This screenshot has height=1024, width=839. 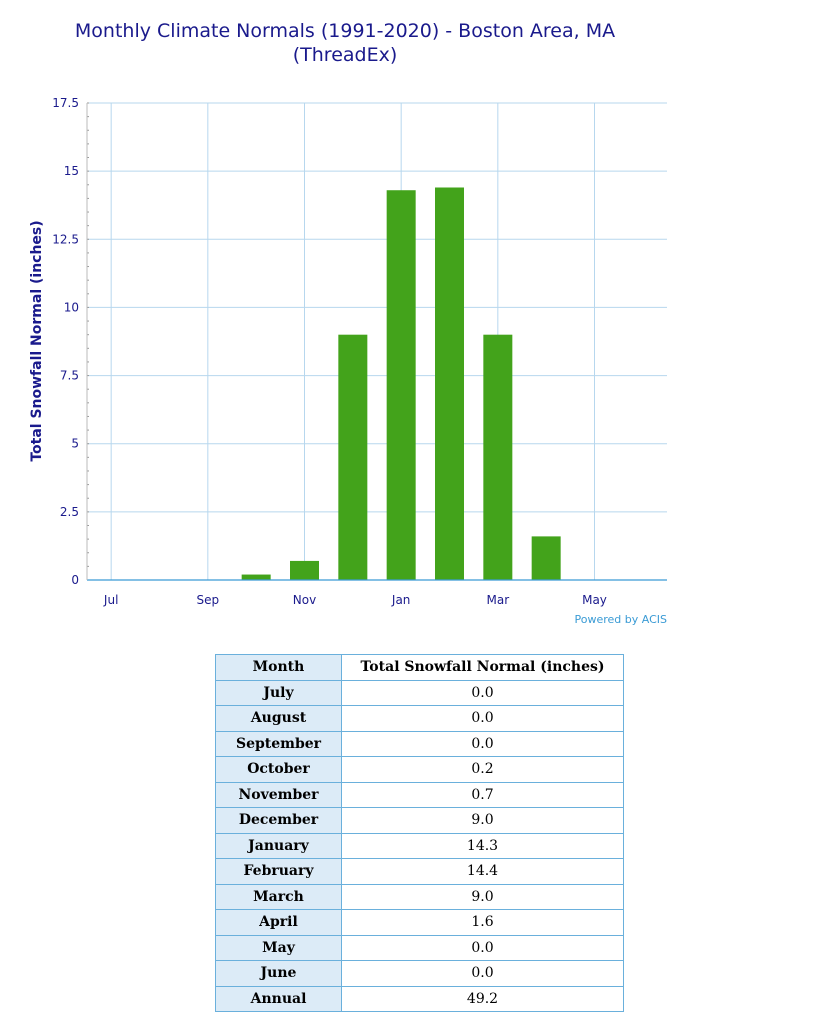 I want to click on month-cell: October, so click(x=278, y=769).